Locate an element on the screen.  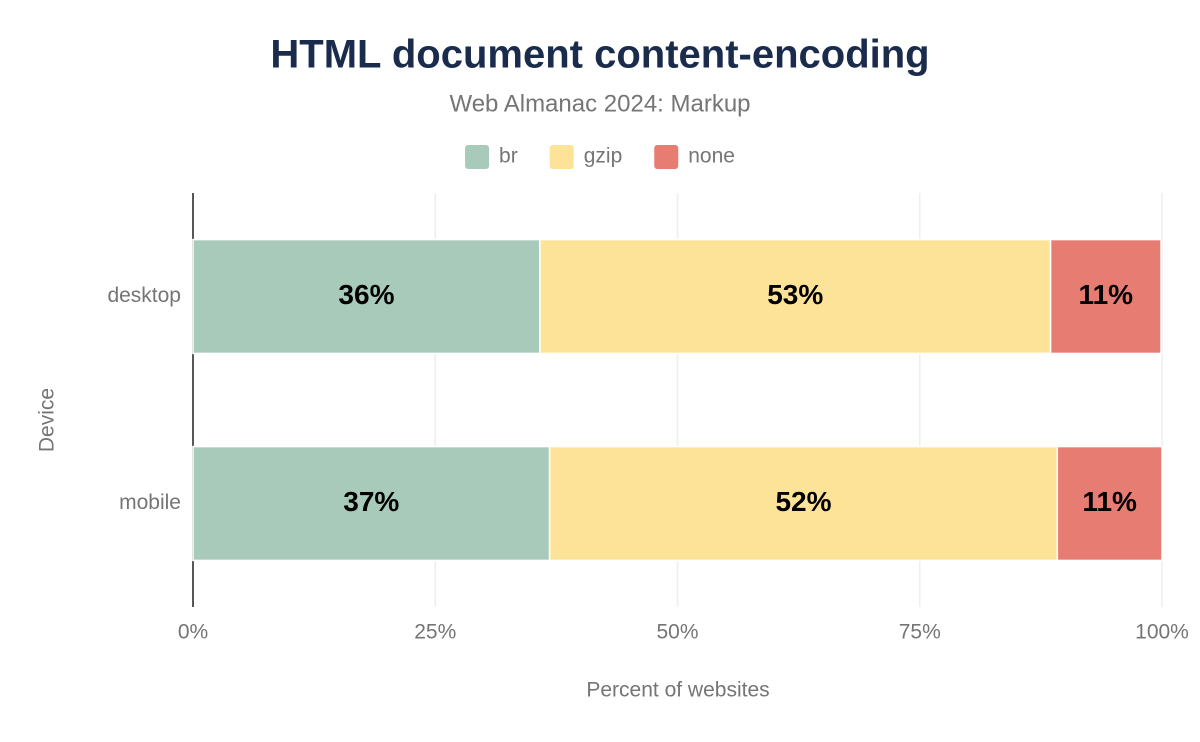
x-tick-label: 25% is located at coordinates (435, 632).